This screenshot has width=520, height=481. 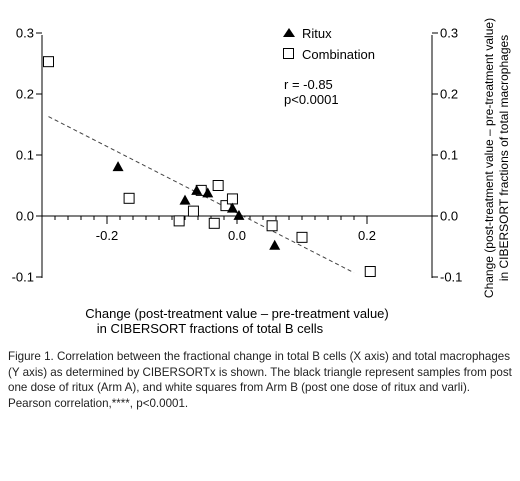 I want to click on y-tick-label-left: 0.2, so click(x=25, y=94).